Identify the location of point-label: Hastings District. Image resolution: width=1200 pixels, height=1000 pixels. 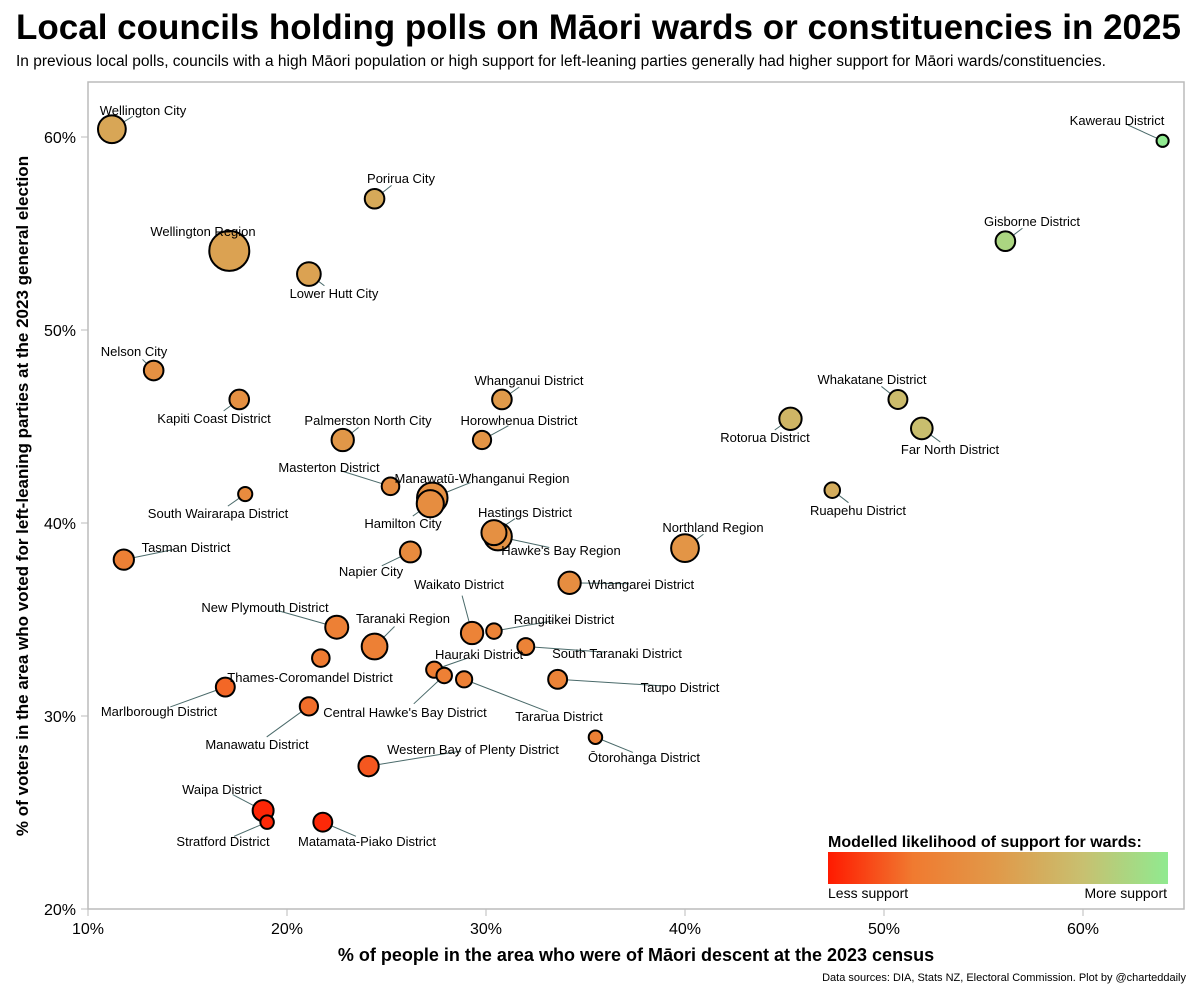
(525, 512).